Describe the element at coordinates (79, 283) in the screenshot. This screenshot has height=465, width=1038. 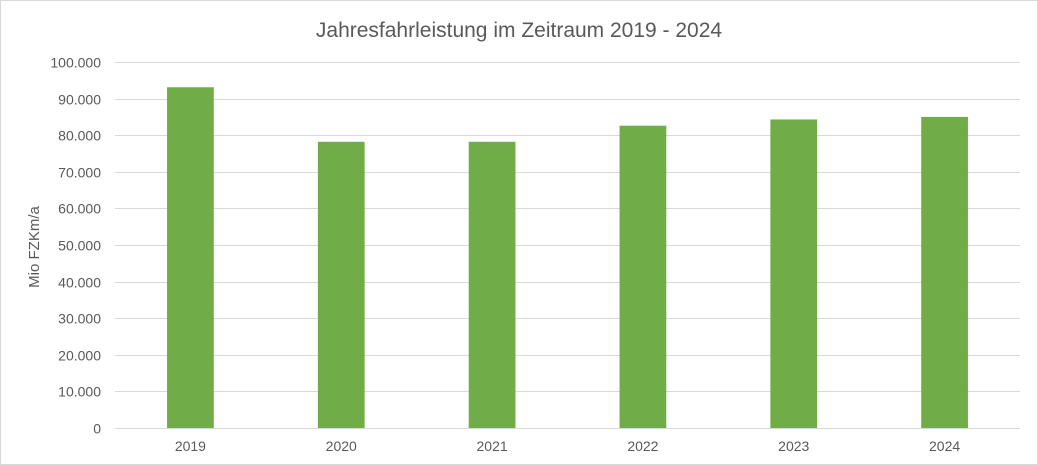
I see `y-tick-label: 40.000` at that location.